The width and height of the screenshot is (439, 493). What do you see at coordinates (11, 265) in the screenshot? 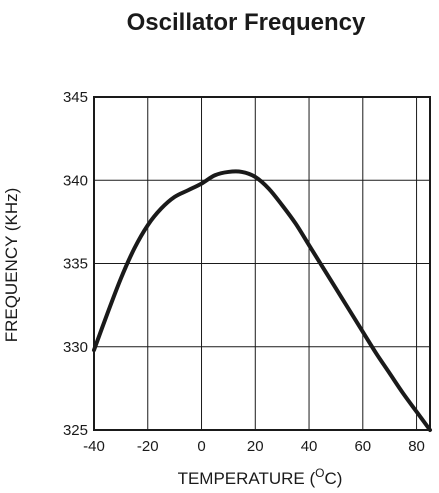
I see `y-axis-label: FREQUENCY (KHz)` at bounding box center [11, 265].